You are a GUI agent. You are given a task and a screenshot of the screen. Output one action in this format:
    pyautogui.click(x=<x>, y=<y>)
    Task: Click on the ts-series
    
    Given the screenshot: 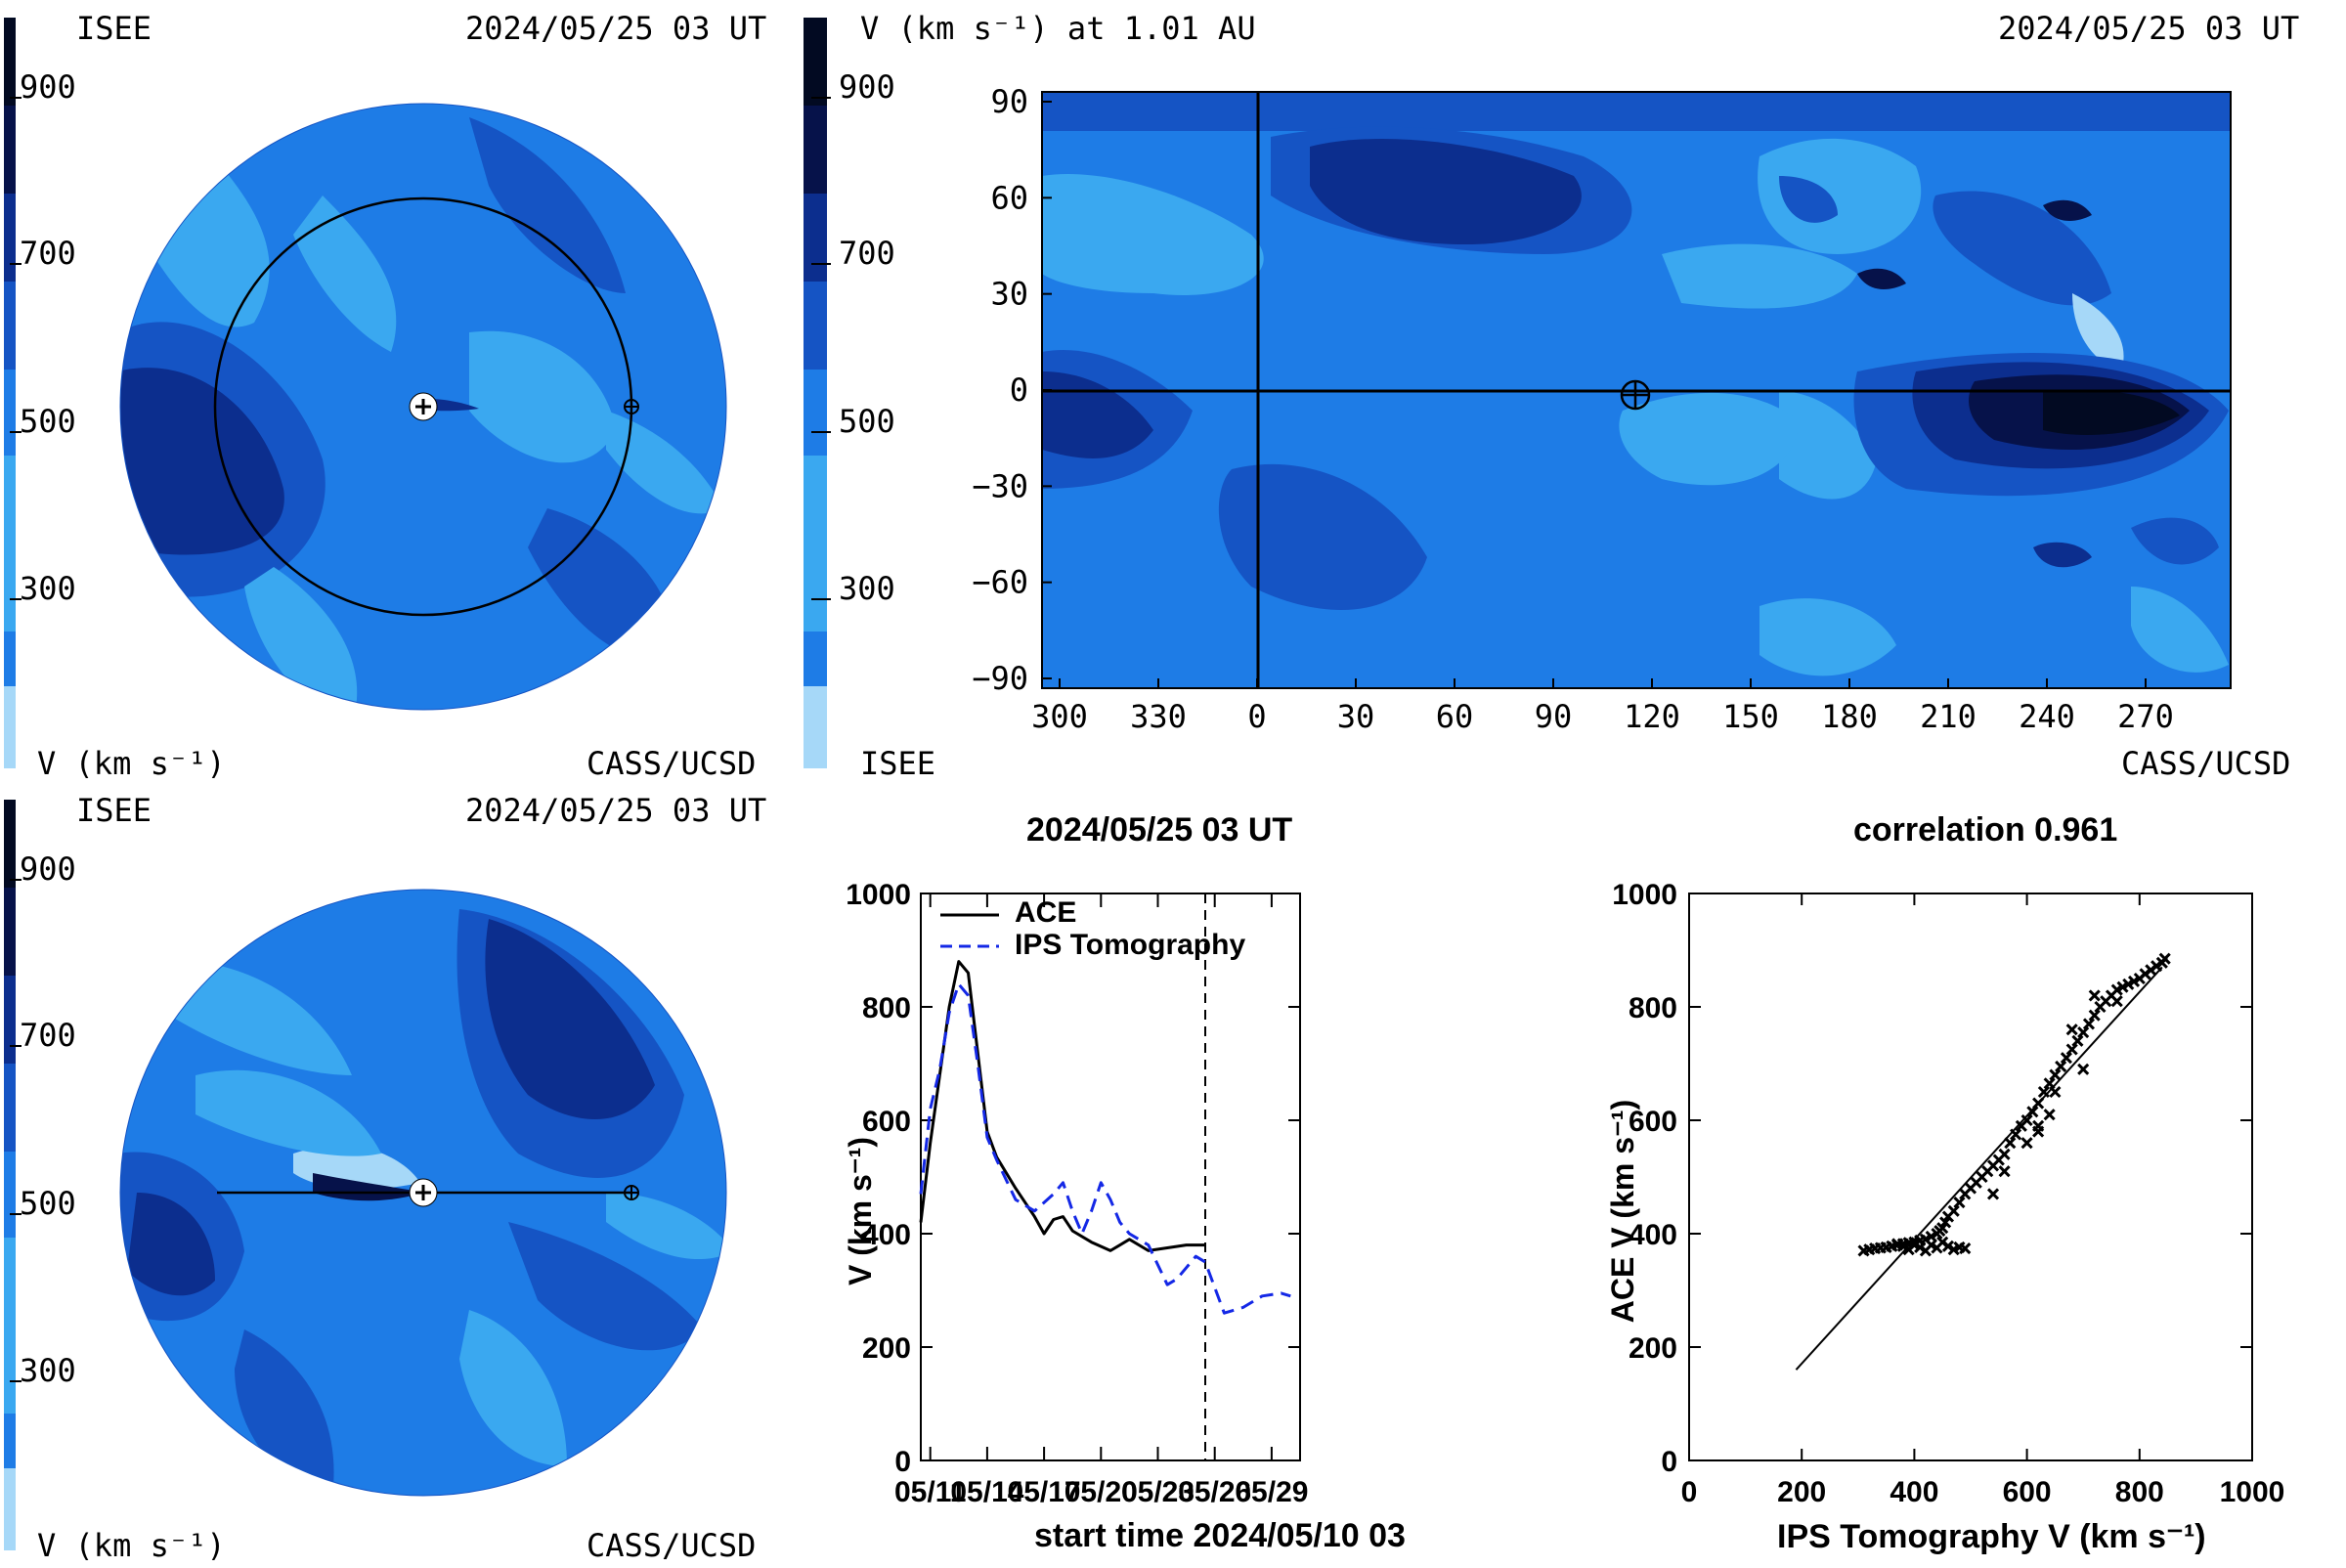 What is the action you would take?
    pyautogui.click(x=1105, y=1176)
    